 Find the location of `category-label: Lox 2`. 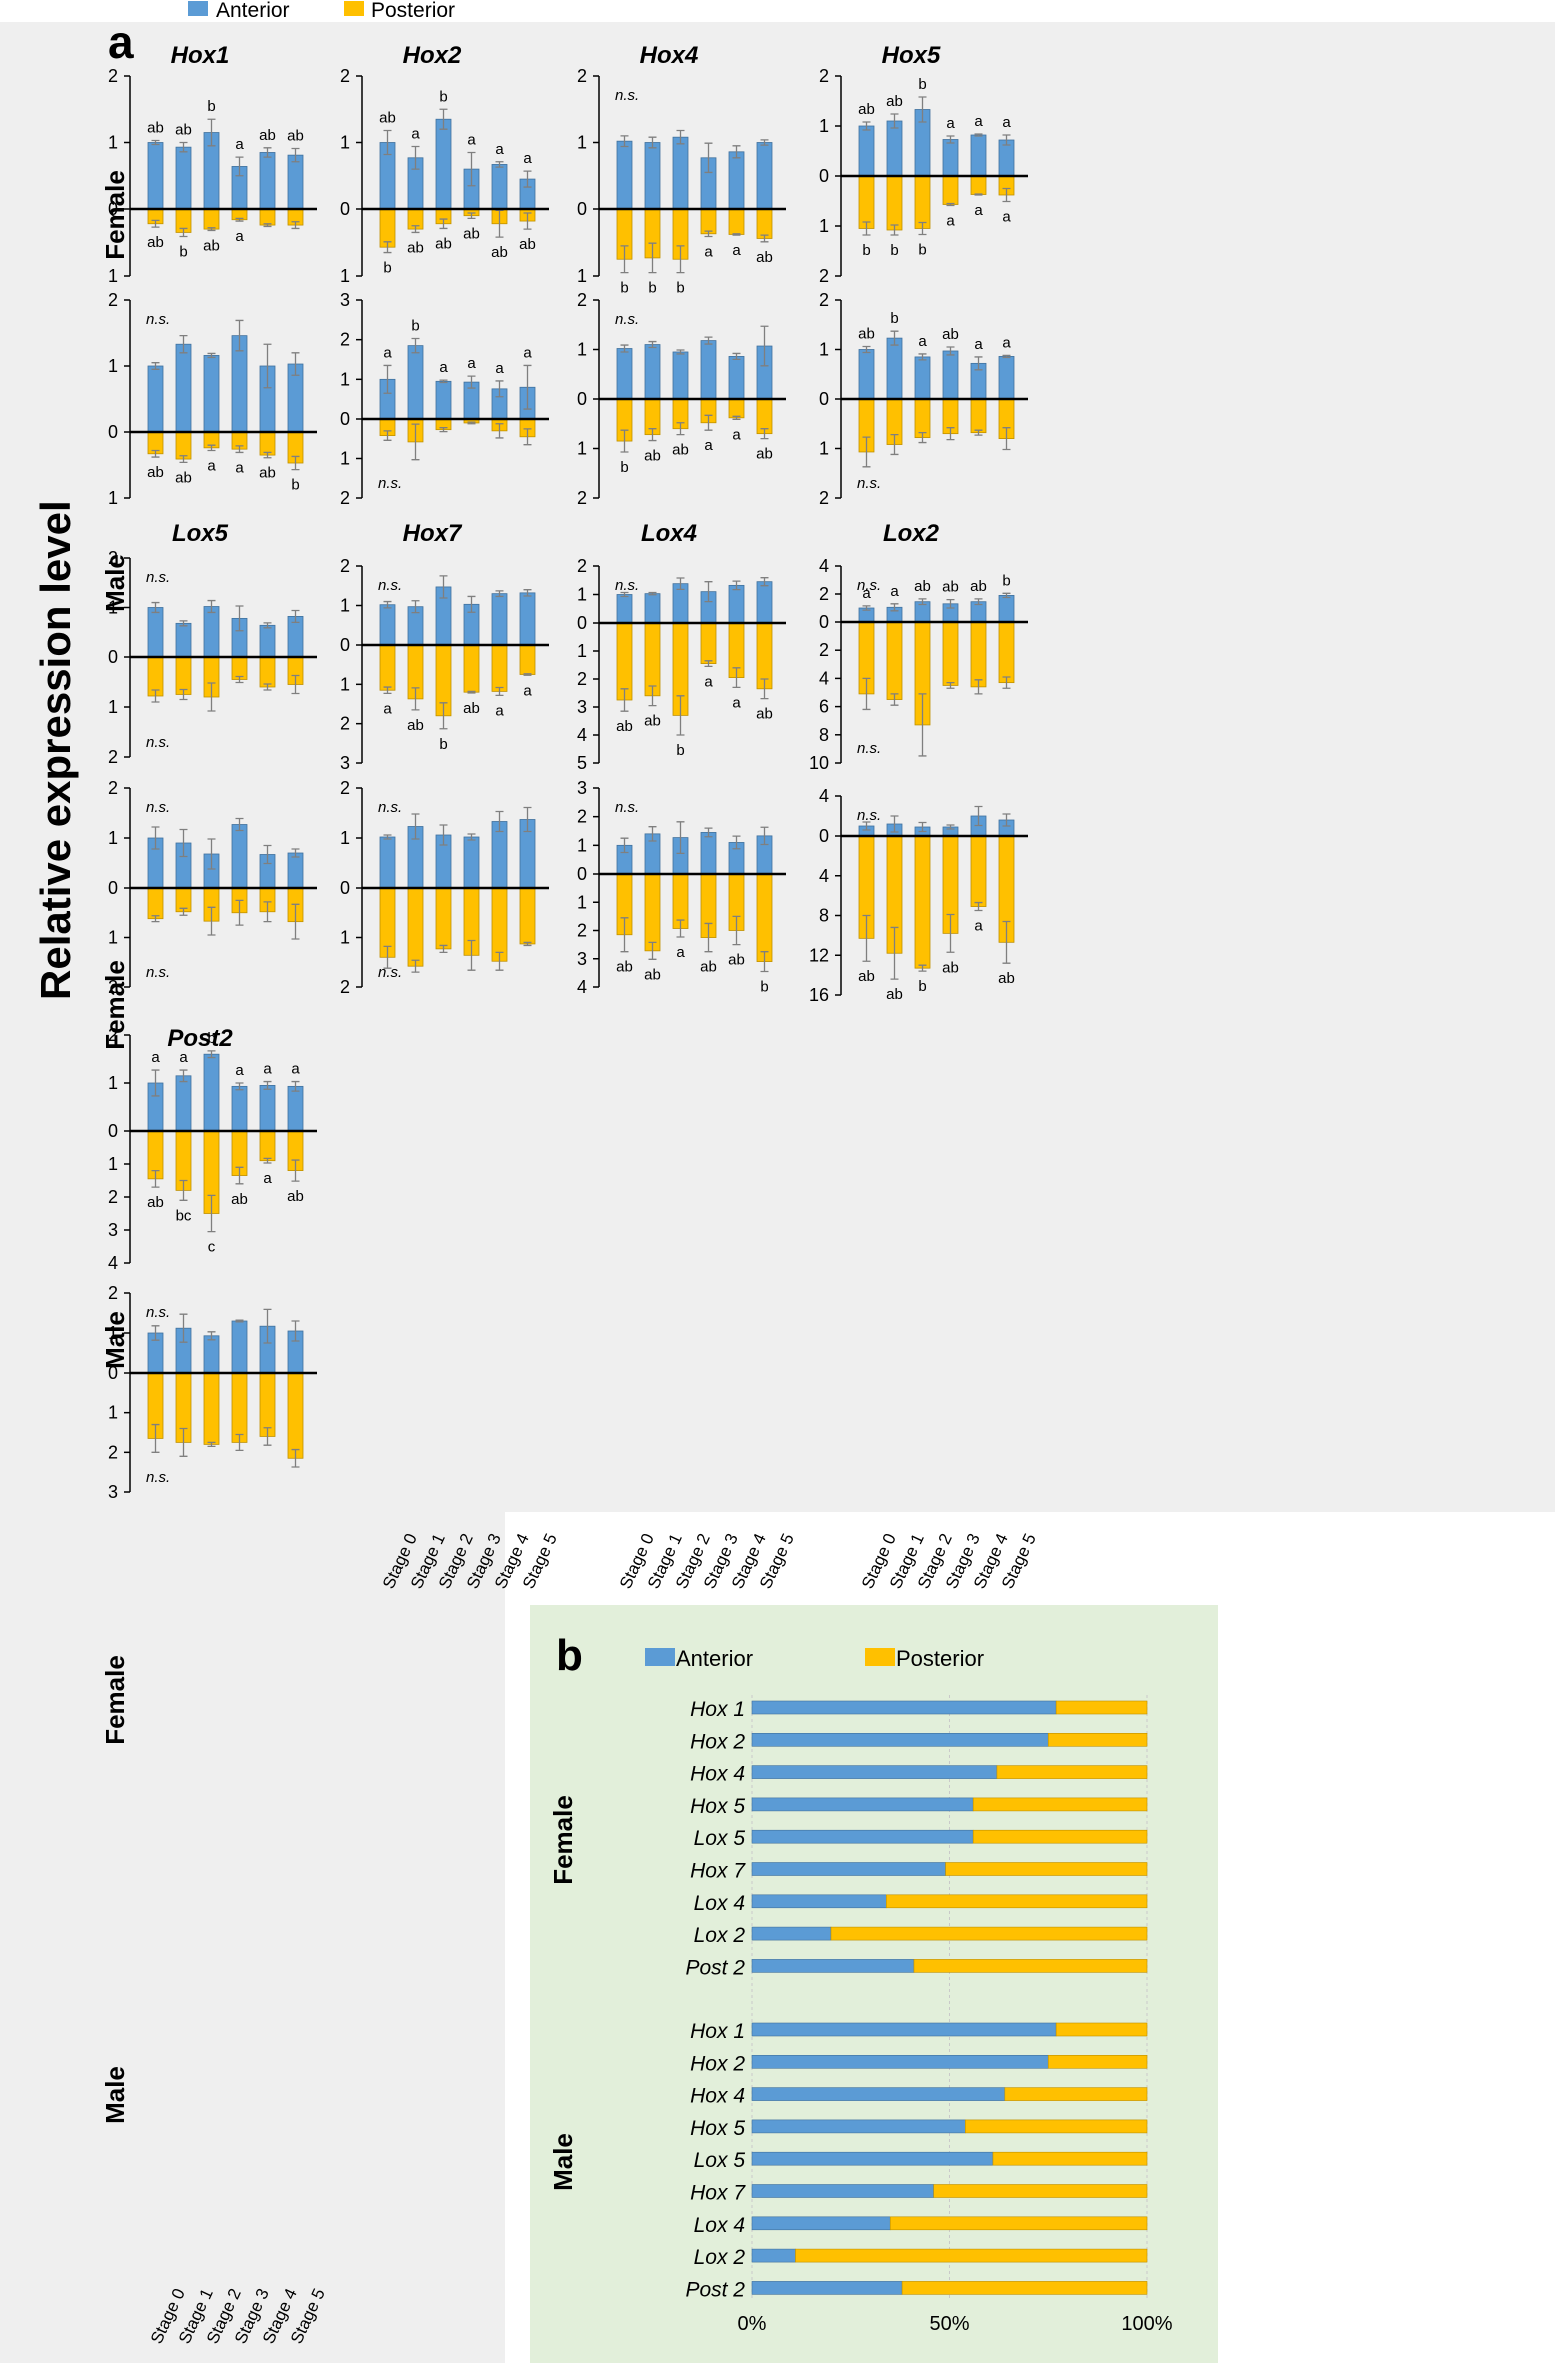

category-label: Lox 2 is located at coordinates (720, 2257).